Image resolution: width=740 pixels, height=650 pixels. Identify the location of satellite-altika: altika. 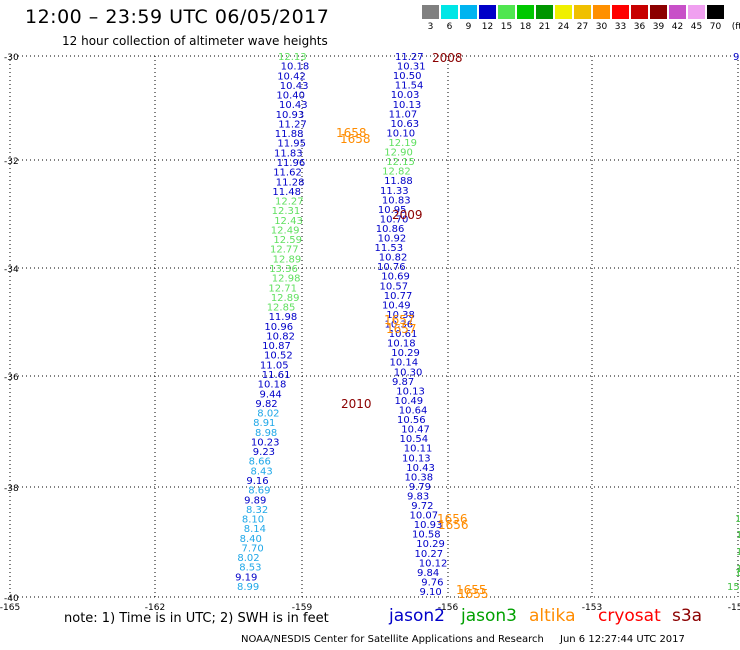
(552, 616).